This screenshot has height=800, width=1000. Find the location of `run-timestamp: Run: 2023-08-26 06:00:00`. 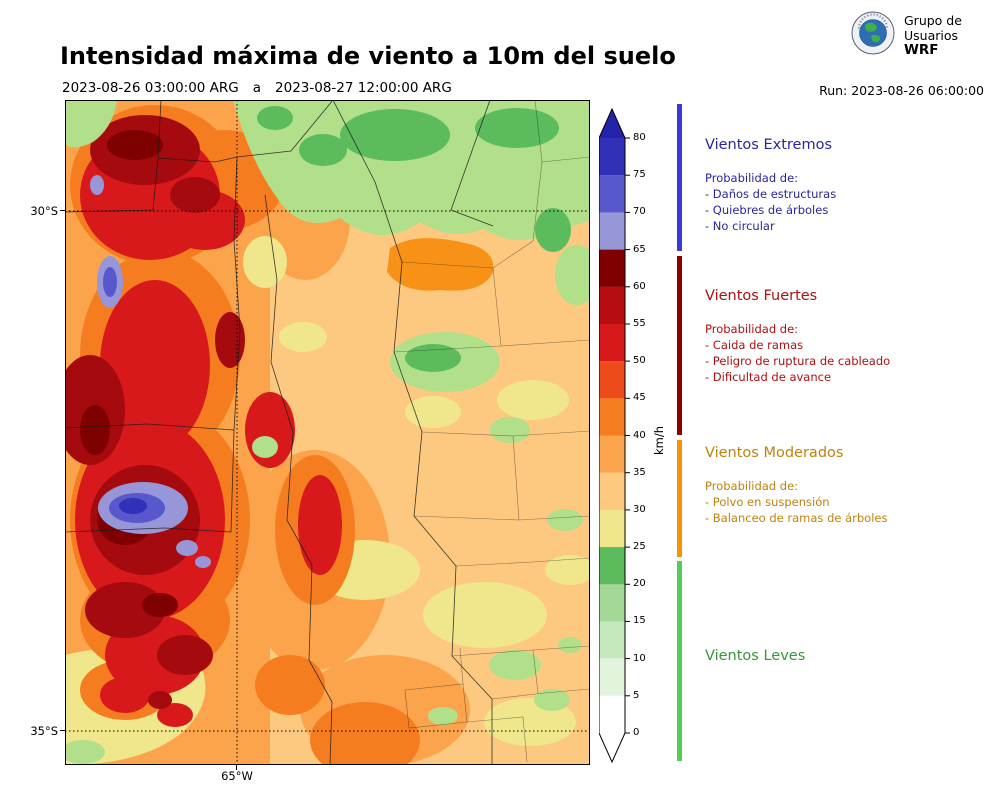

run-timestamp: Run: 2023-08-26 06:00:00 is located at coordinates (901, 90).